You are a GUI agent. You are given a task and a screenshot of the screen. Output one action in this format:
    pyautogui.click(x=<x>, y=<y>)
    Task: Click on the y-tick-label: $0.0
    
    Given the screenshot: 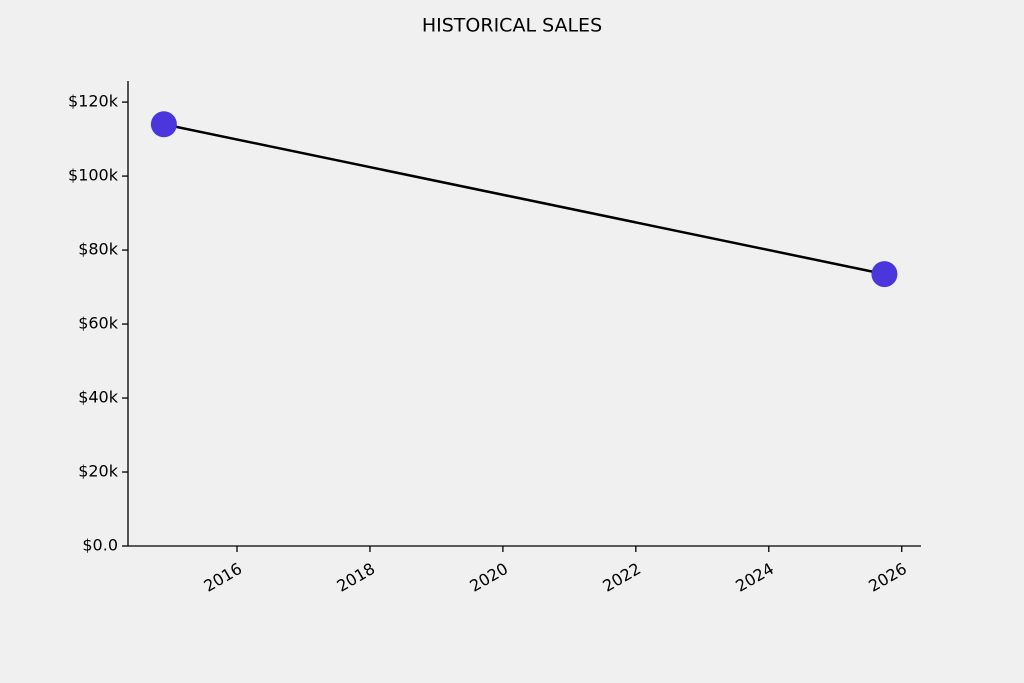 What is the action you would take?
    pyautogui.click(x=100, y=545)
    